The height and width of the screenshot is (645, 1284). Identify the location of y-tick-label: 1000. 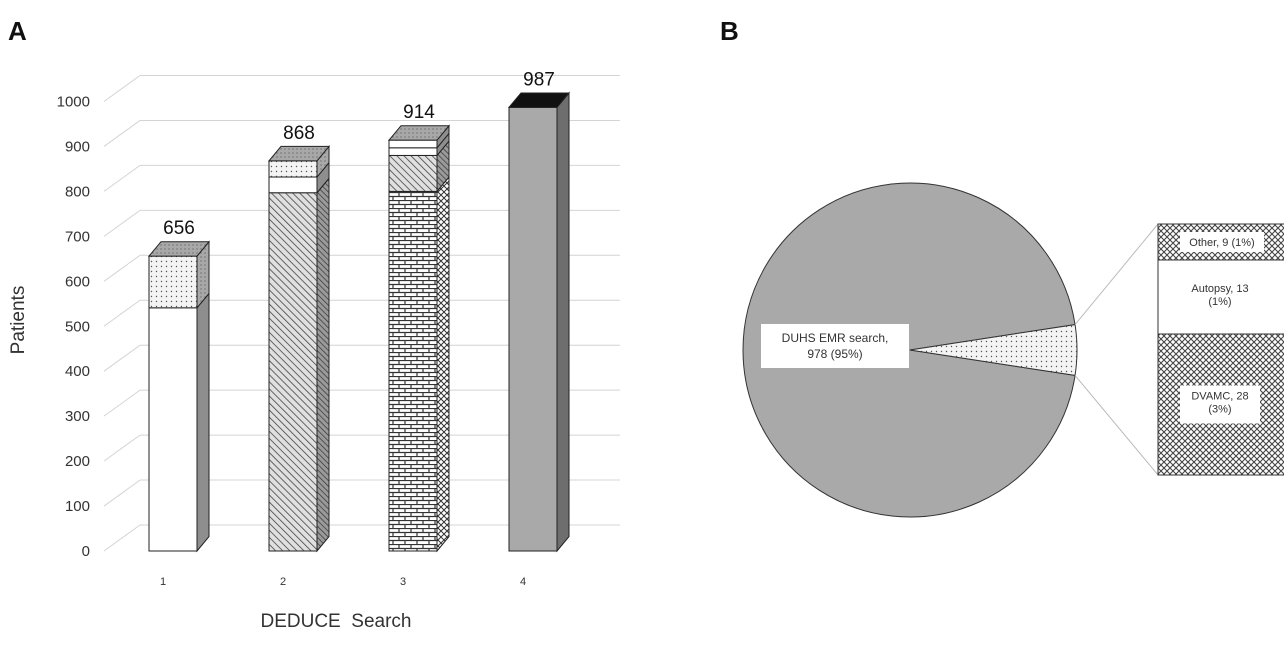
(73, 102).